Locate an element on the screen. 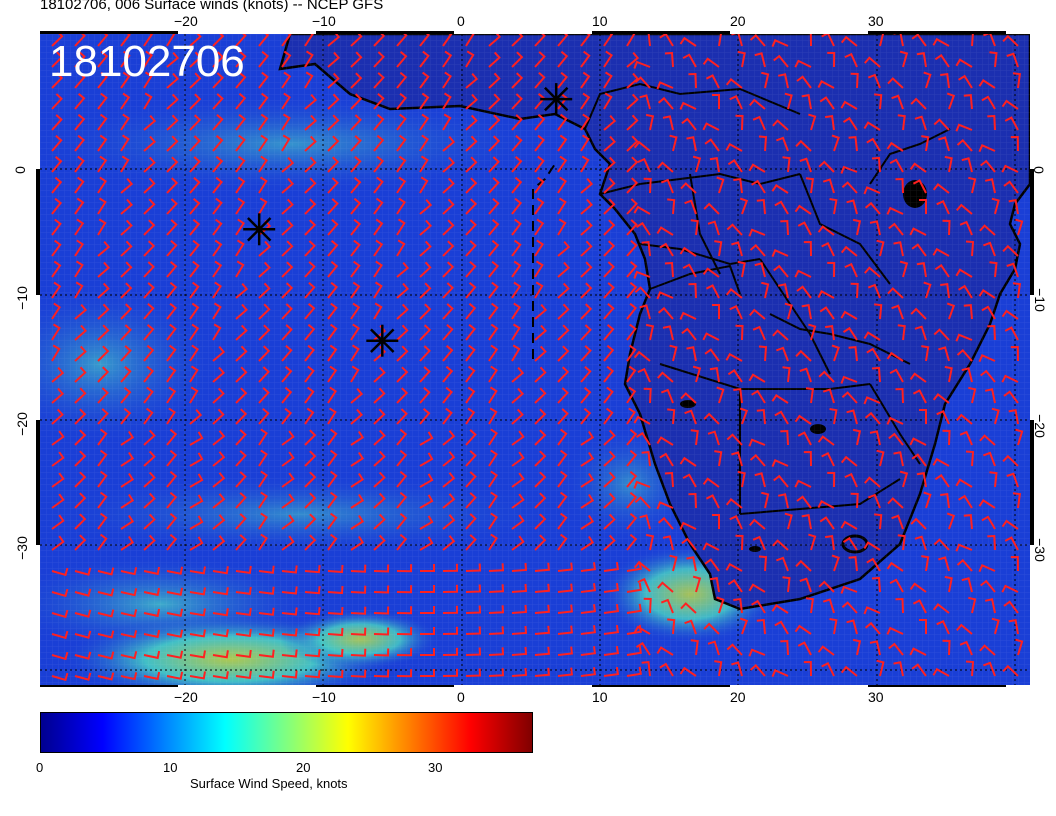 Image resolution: width=1056 pixels, height=816 pixels. lat-tick-left: −10 is located at coordinates (21, 298).